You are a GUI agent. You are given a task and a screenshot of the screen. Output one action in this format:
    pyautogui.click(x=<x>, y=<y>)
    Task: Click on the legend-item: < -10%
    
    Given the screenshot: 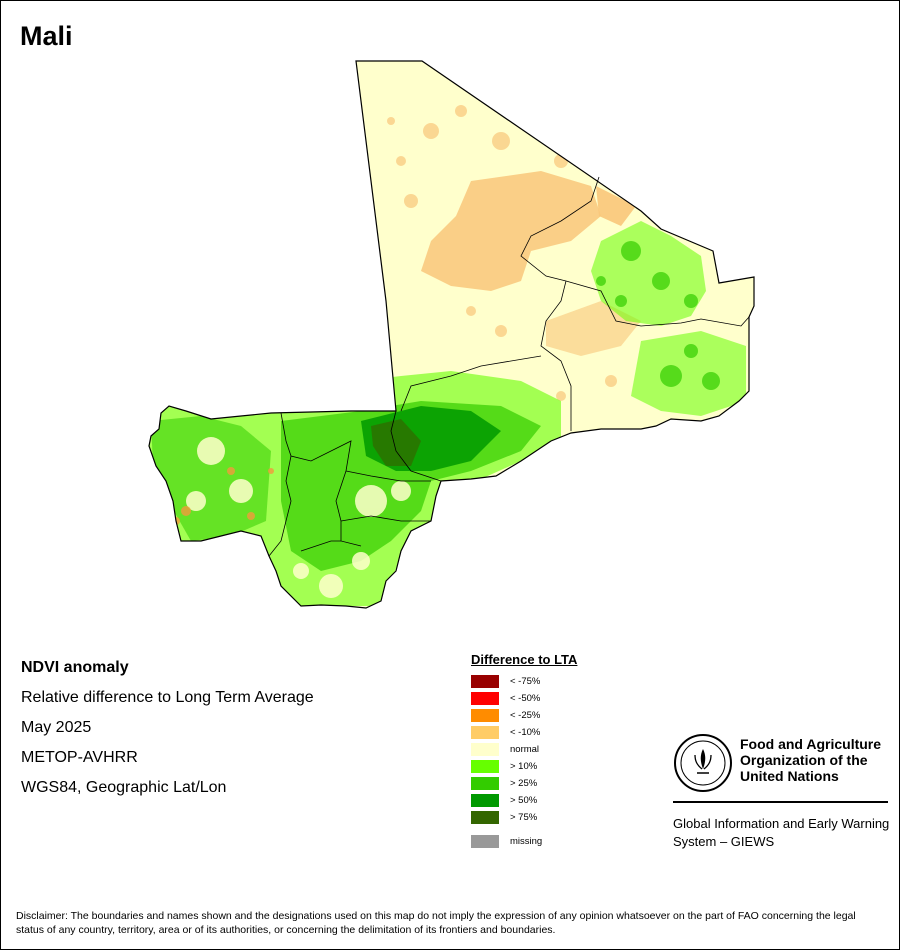 What is the action you would take?
    pyautogui.click(x=571, y=732)
    